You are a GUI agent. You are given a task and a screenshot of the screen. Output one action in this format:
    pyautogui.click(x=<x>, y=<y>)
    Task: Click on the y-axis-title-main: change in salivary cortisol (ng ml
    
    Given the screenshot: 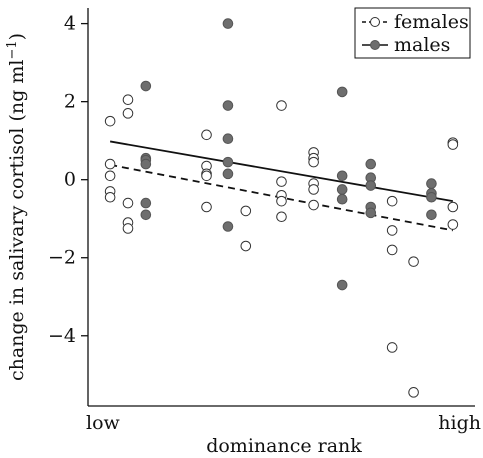 What is the action you would take?
    pyautogui.click(x=17, y=221)
    